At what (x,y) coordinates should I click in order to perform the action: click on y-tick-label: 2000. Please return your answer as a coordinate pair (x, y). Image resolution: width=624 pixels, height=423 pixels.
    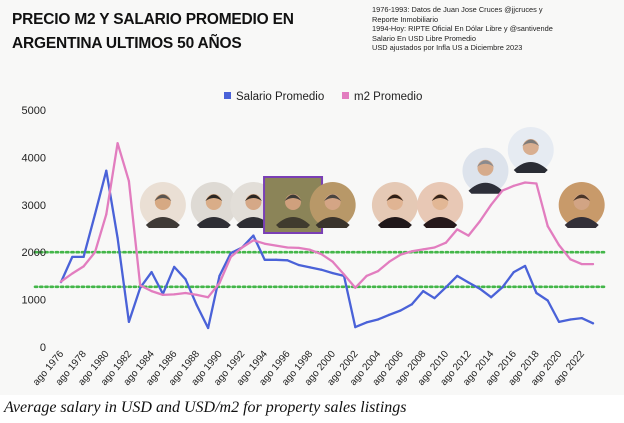
    Looking at the image, I should click on (34, 253).